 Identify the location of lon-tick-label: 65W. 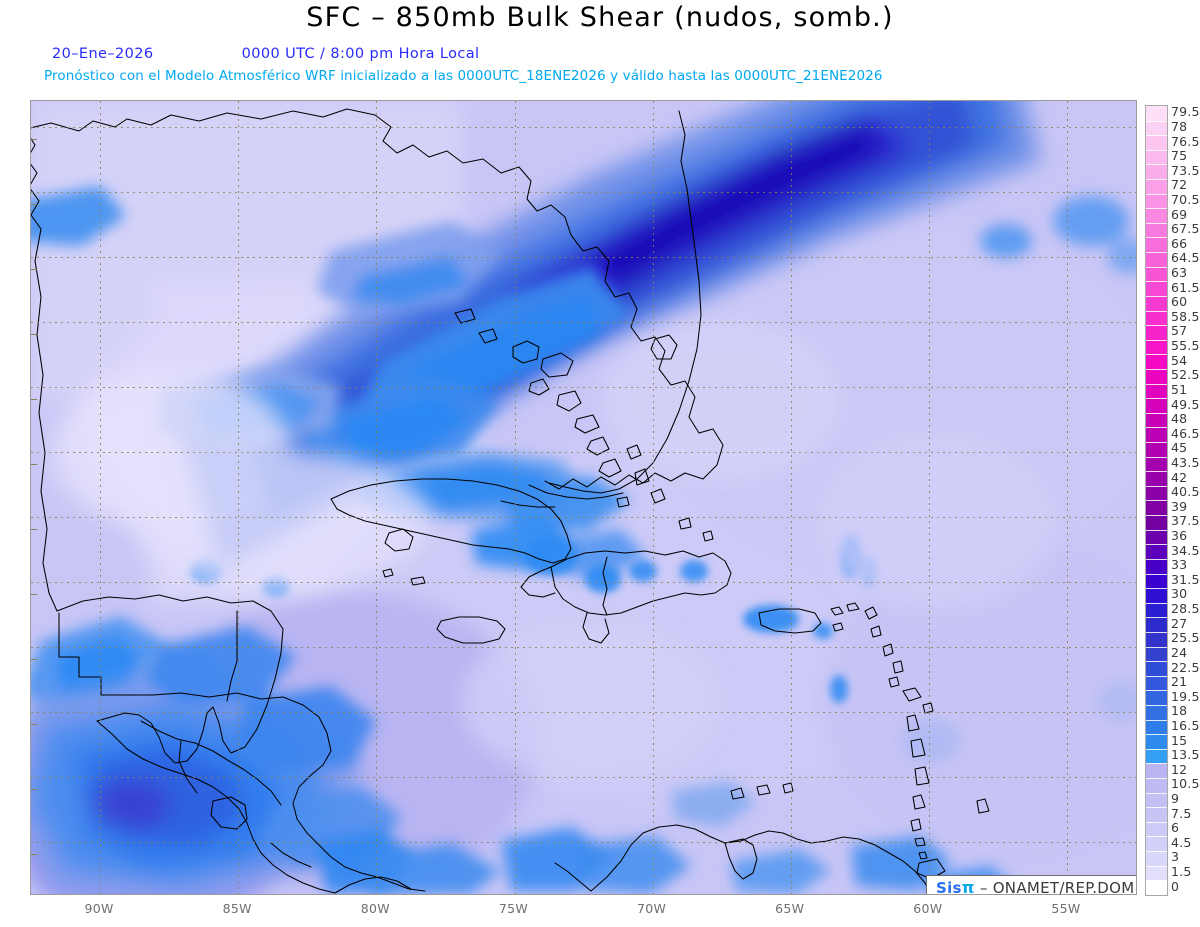
(790, 908).